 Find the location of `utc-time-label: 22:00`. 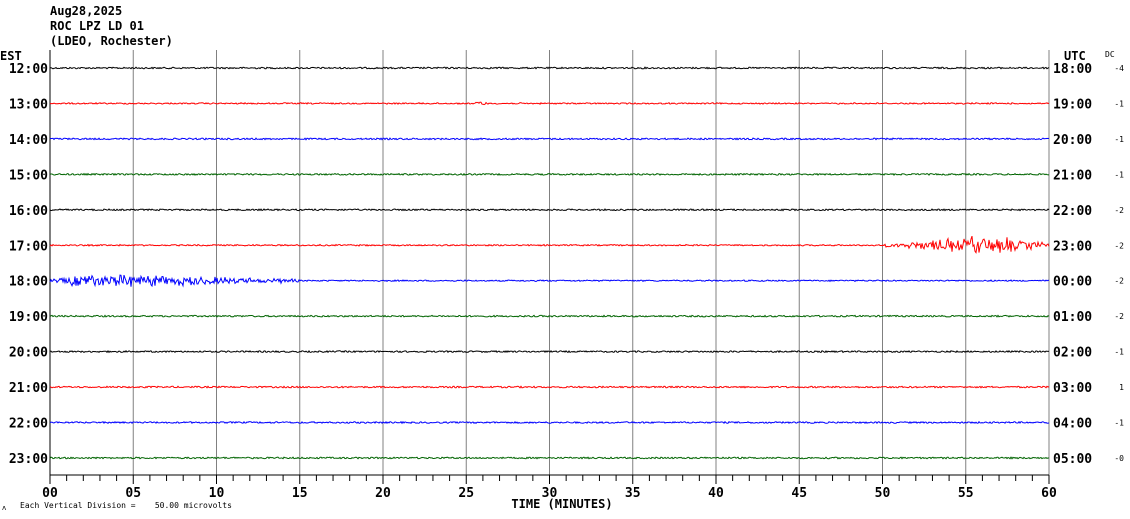

utc-time-label: 22:00 is located at coordinates (1072, 211).